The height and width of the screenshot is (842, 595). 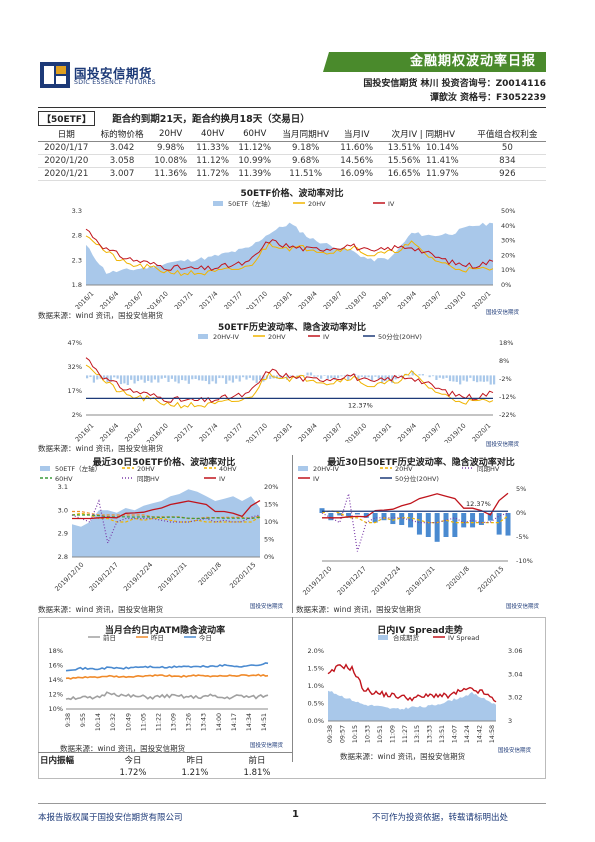 What do you see at coordinates (283, 432) in the screenshot?
I see `x-tick-label: 2018/1` at bounding box center [283, 432].